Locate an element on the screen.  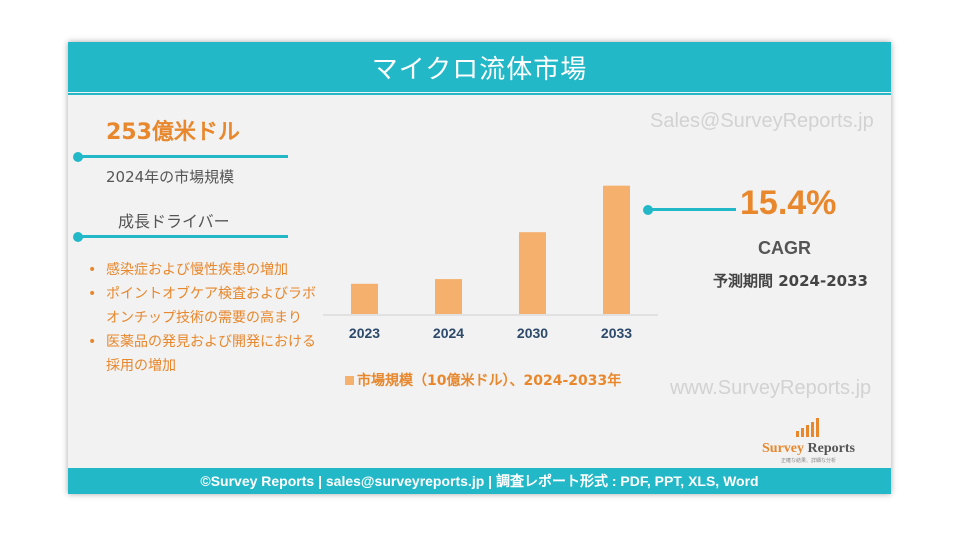
x-tick-label: 2023 is located at coordinates (364, 333).